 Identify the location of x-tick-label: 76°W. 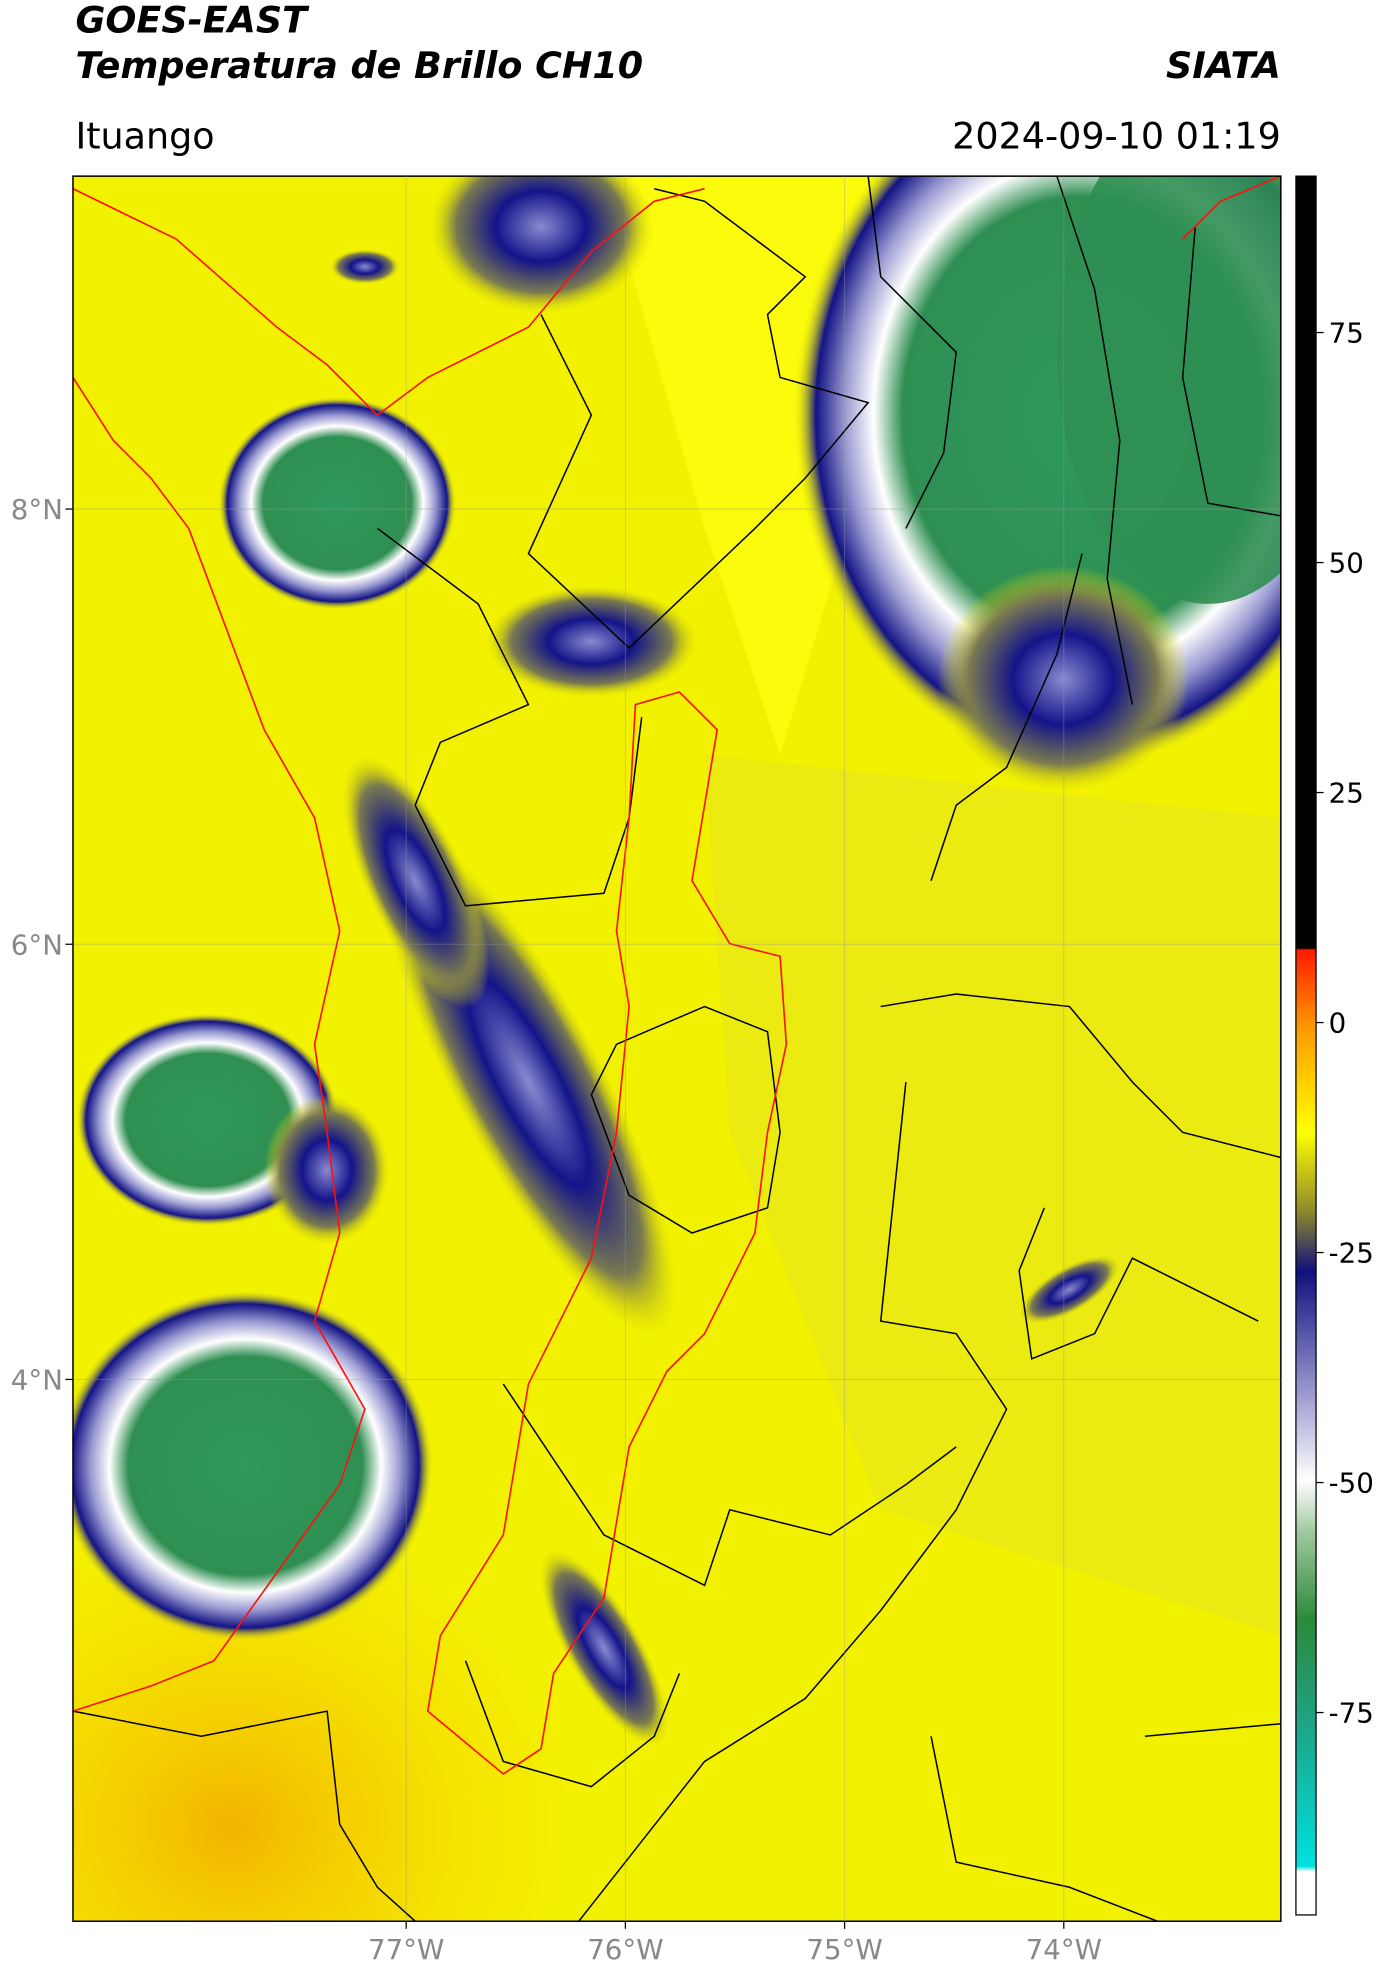
(625, 1949).